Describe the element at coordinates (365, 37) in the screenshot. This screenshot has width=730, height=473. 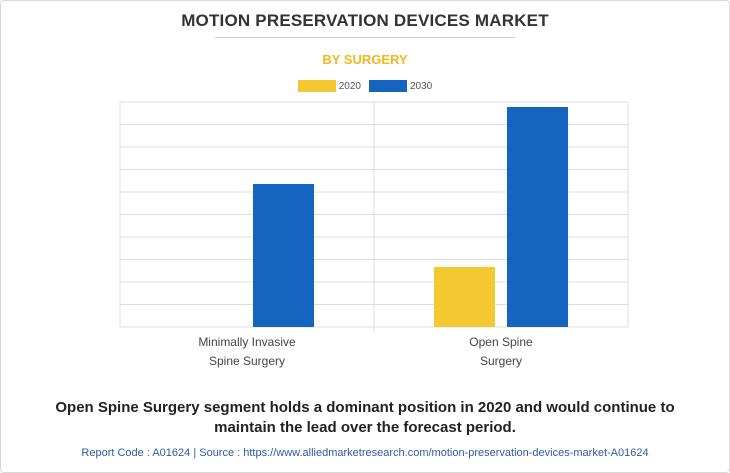
I see `title-divider` at that location.